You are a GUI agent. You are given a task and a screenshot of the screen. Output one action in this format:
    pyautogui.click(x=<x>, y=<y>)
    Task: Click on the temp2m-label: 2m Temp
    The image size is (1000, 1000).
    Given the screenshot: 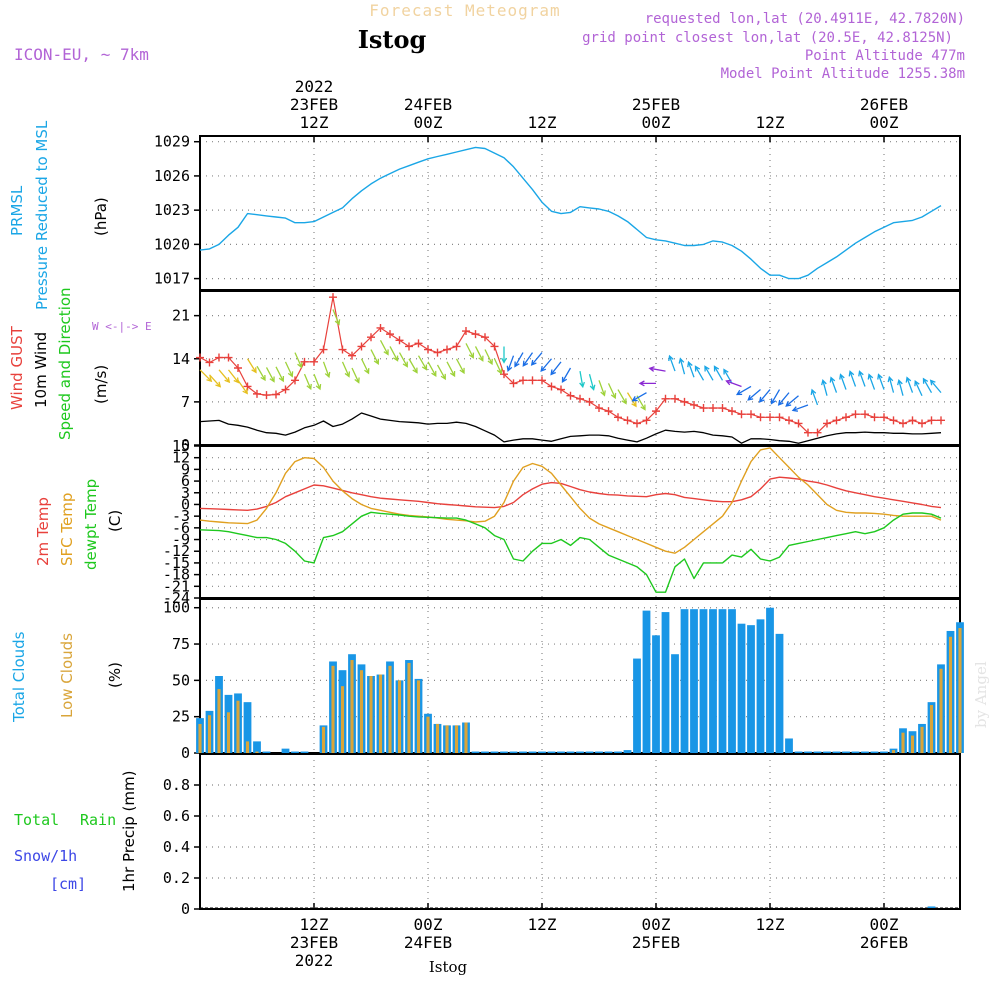 What is the action you would take?
    pyautogui.click(x=43, y=531)
    